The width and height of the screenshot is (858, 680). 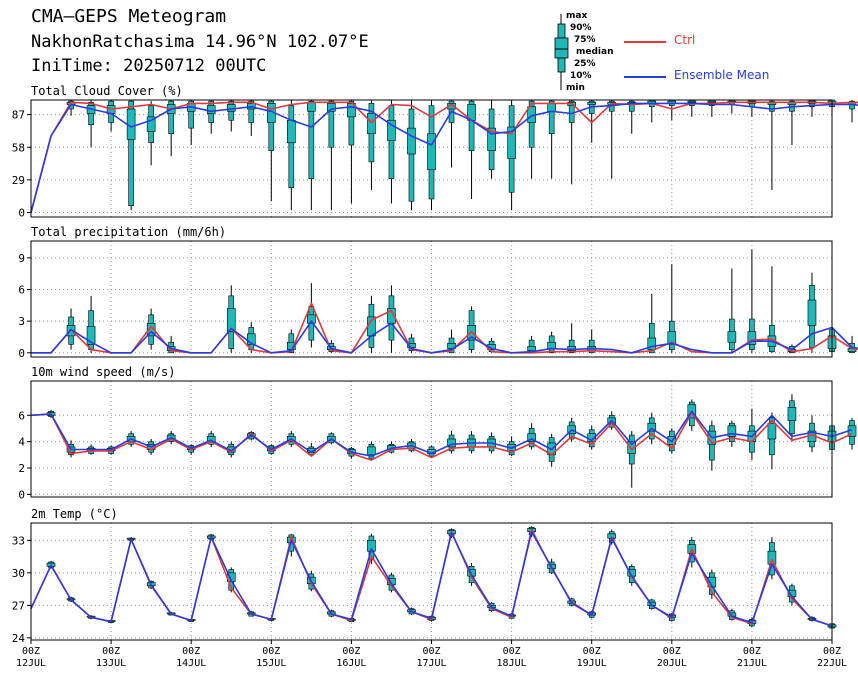 What do you see at coordinates (21, 442) in the screenshot?
I see `y-tick-label: 4` at bounding box center [21, 442].